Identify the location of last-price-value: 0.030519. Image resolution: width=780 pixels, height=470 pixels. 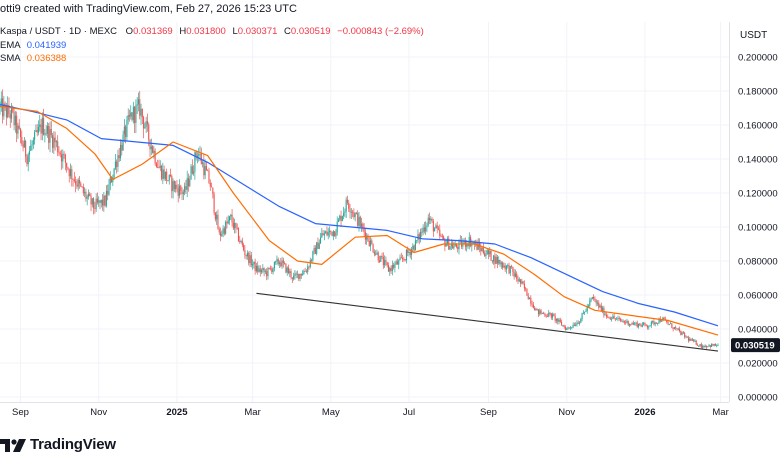
(755, 346).